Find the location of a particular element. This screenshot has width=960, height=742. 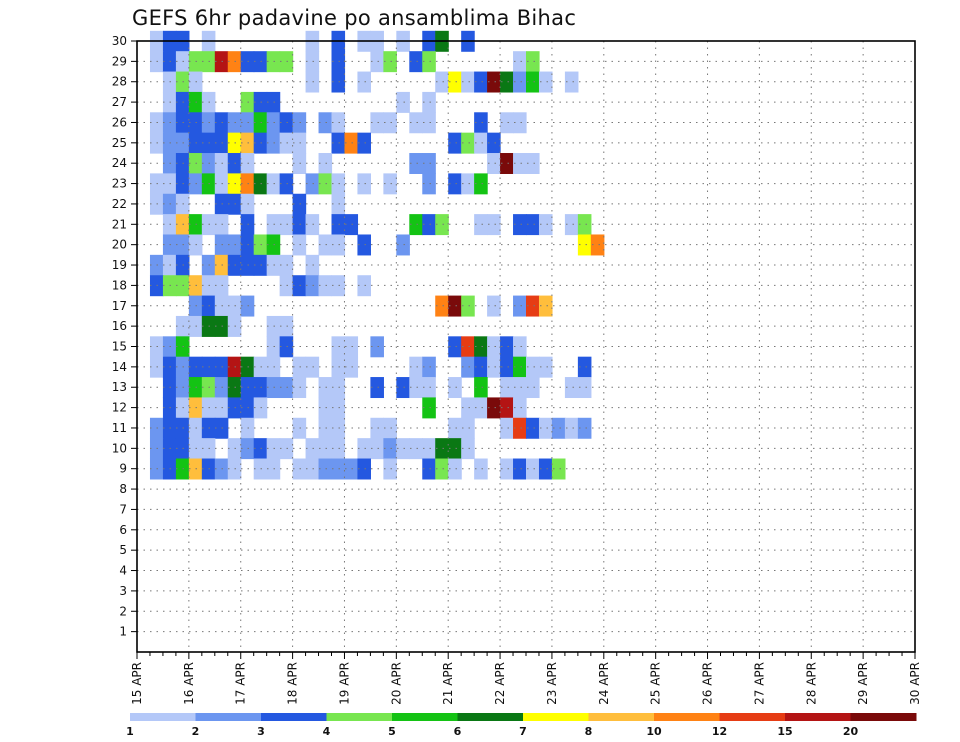

colorbar-label: 5 is located at coordinates (392, 731).